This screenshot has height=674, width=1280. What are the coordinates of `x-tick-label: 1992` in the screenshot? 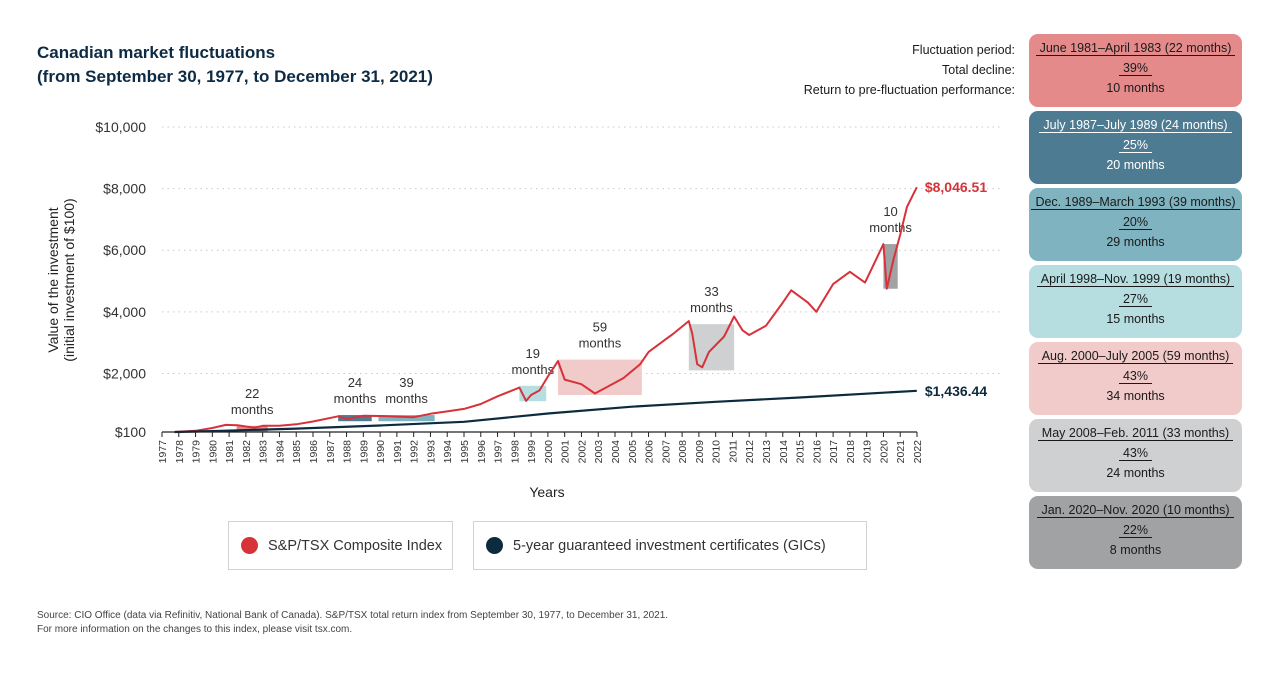 It's located at (415, 452).